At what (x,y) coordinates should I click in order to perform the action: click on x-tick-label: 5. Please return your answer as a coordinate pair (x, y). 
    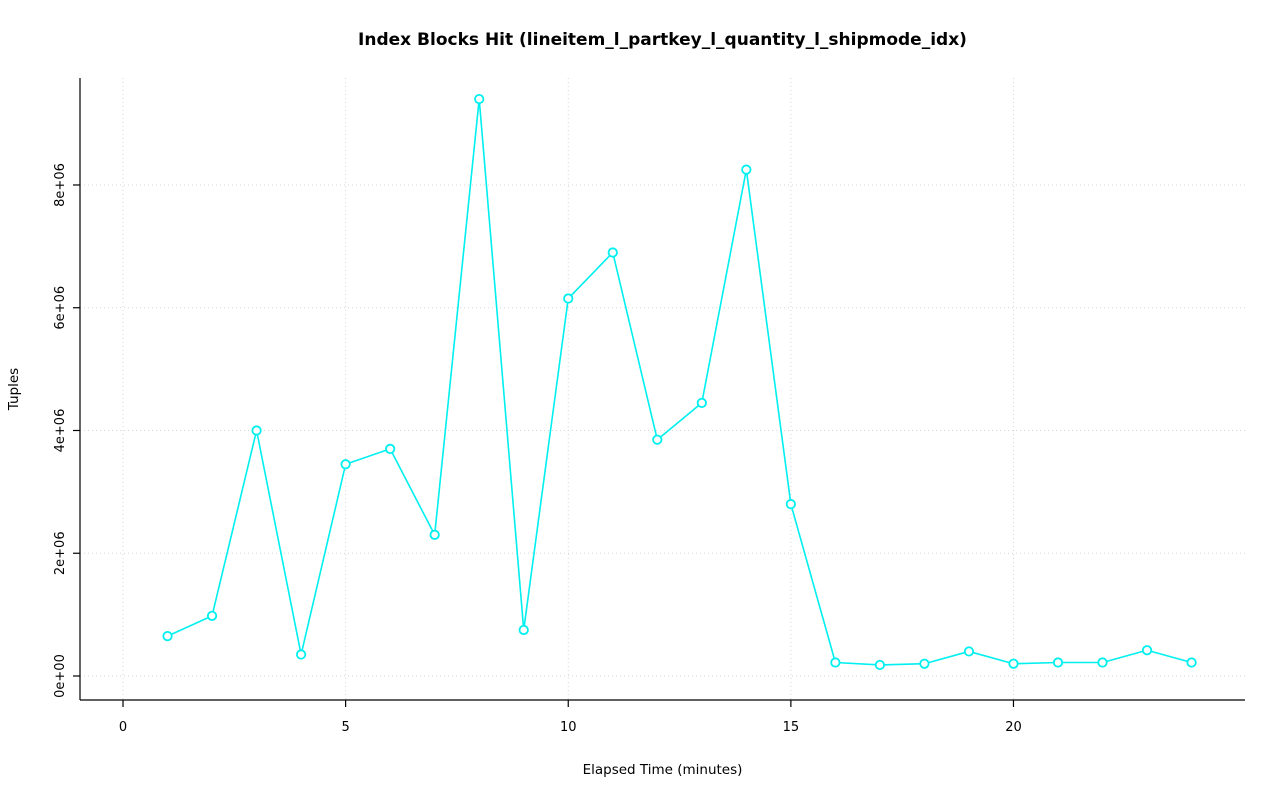
    Looking at the image, I should click on (345, 727).